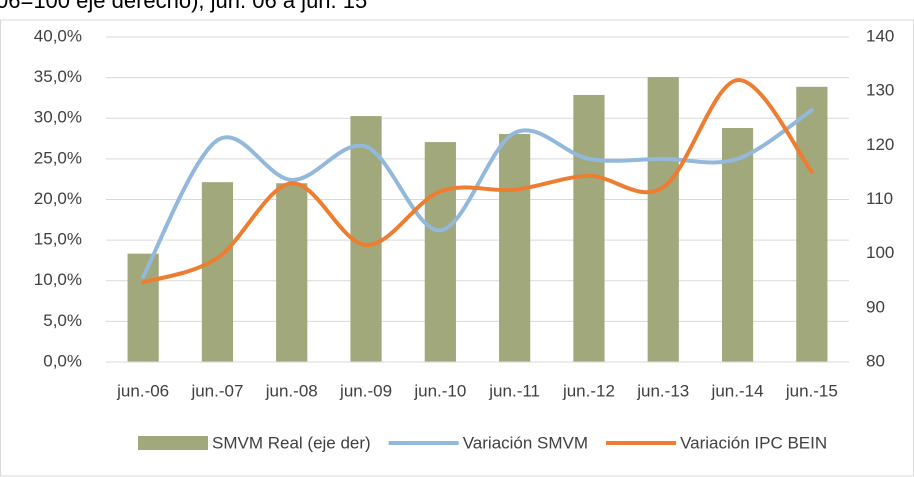  What do you see at coordinates (811, 390) in the screenshot?
I see `x-tick-label: jun.-15` at bounding box center [811, 390].